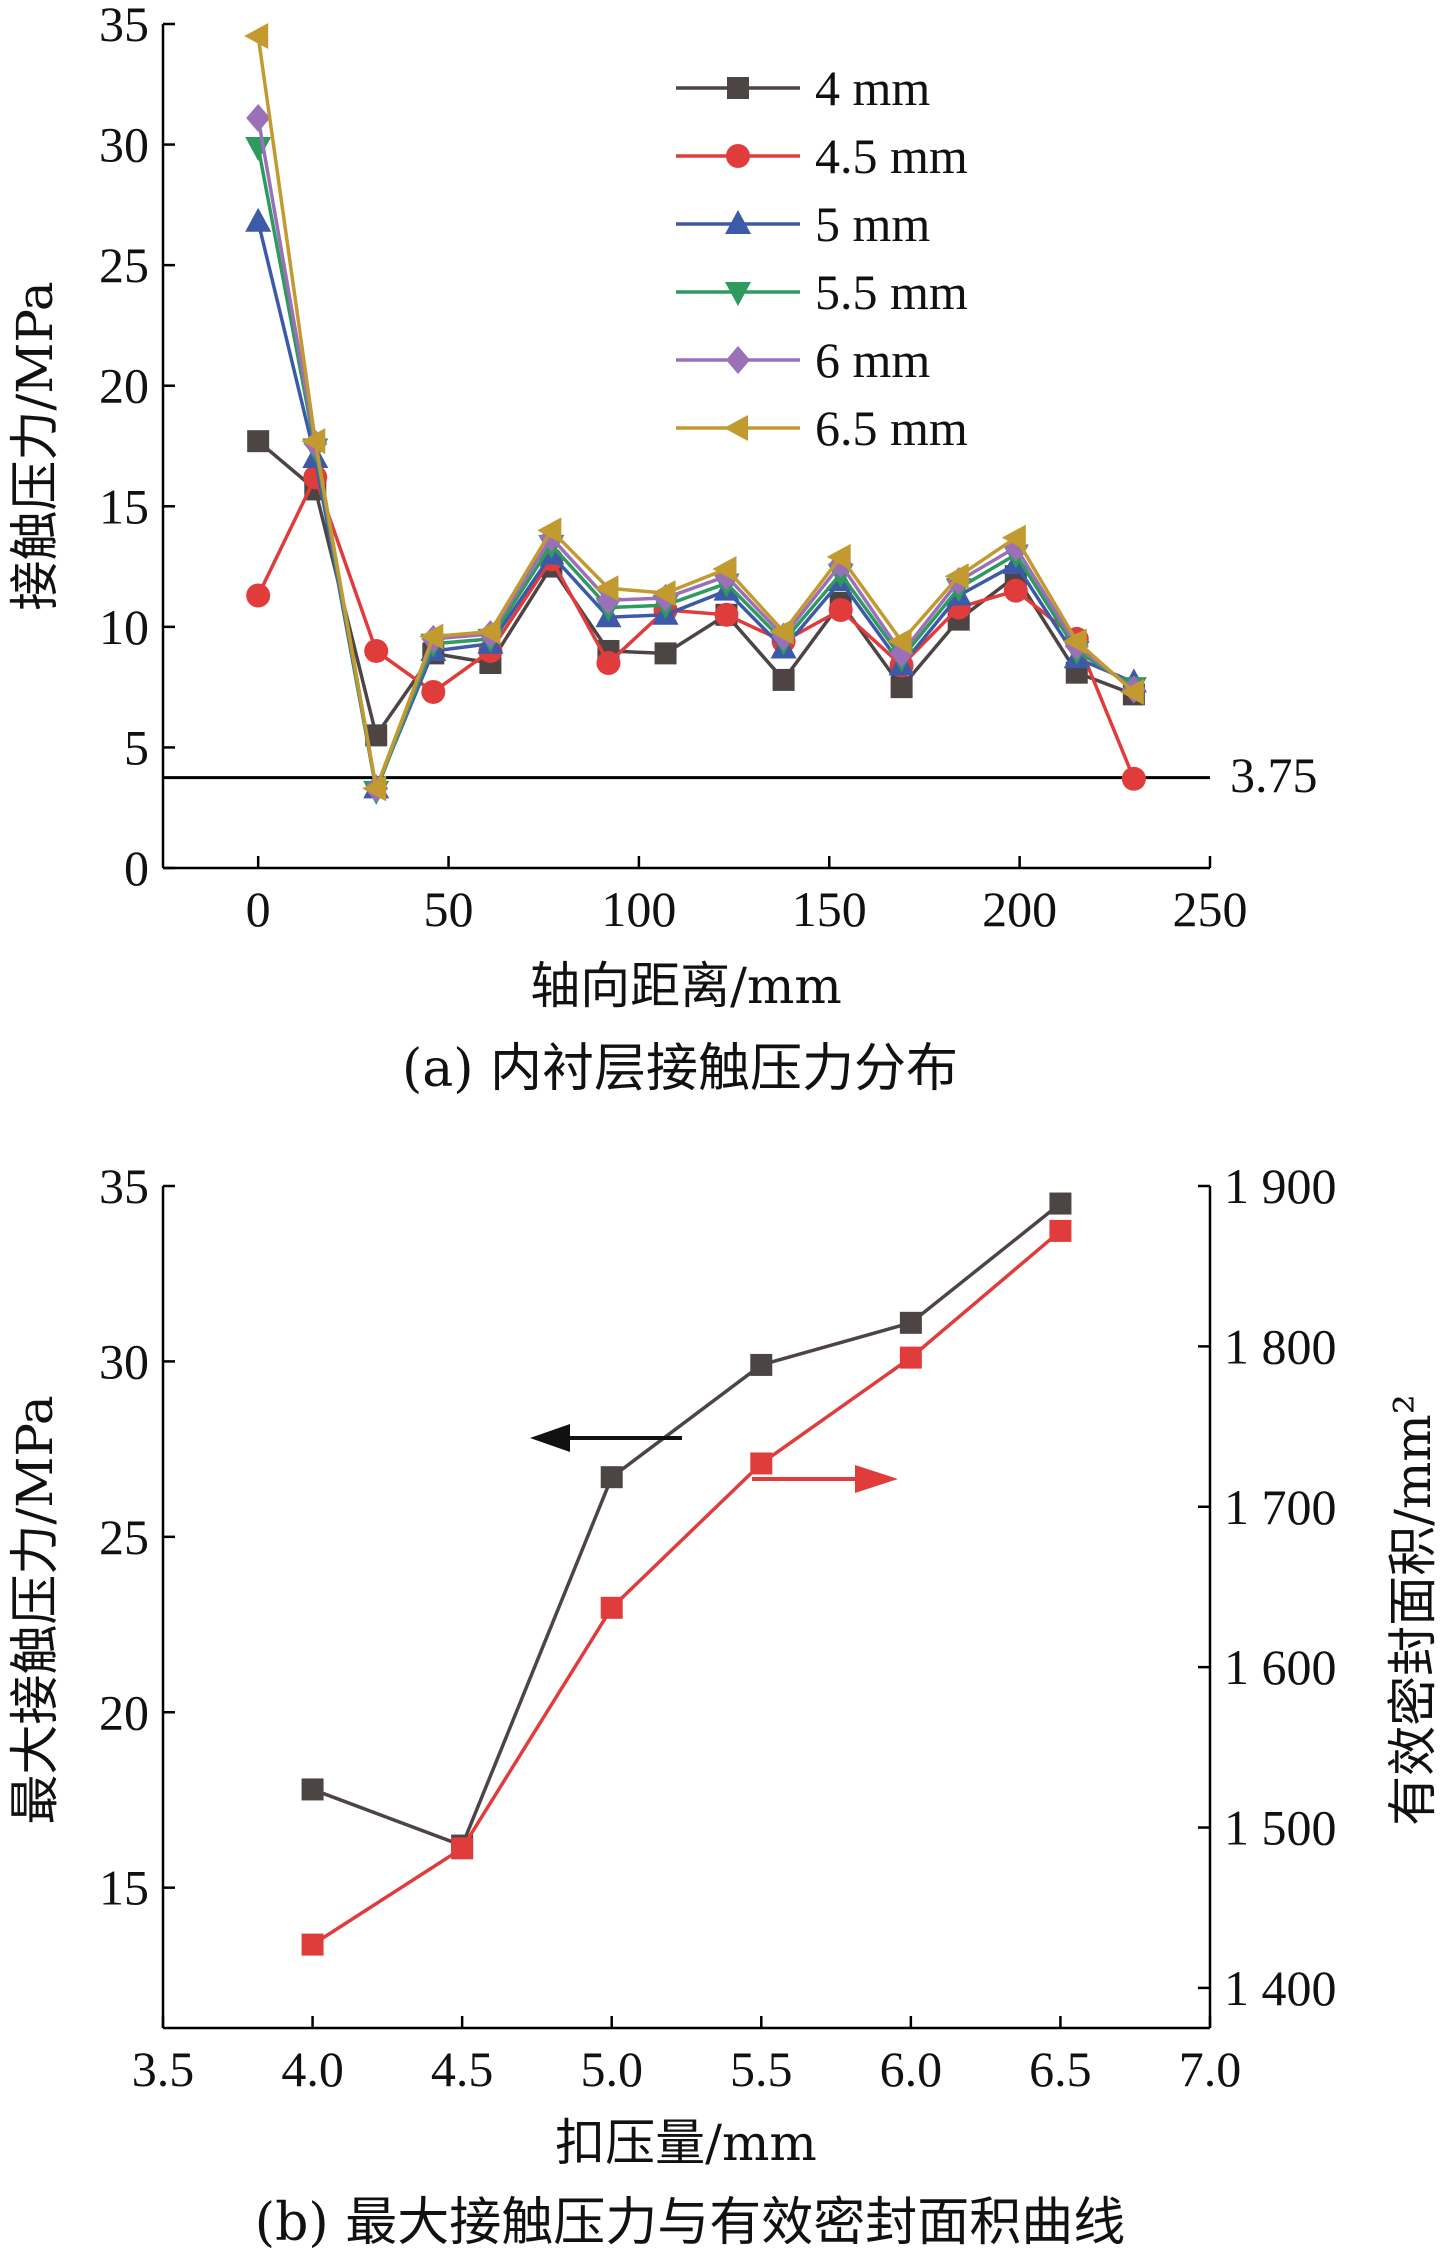 This screenshot has height=2259, width=1455. What do you see at coordinates (1280, 1828) in the screenshot?
I see `chart-b-right-tick-label: 1 500` at bounding box center [1280, 1828].